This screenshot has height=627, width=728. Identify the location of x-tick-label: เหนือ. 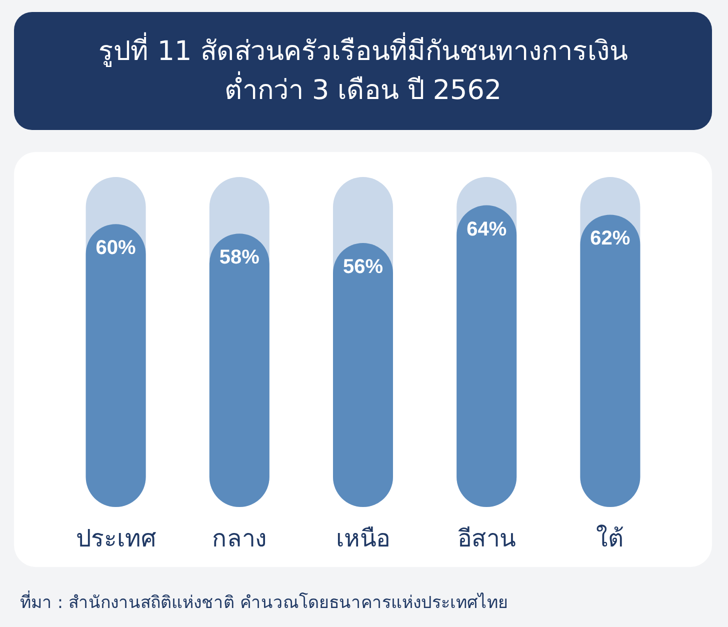
(363, 539).